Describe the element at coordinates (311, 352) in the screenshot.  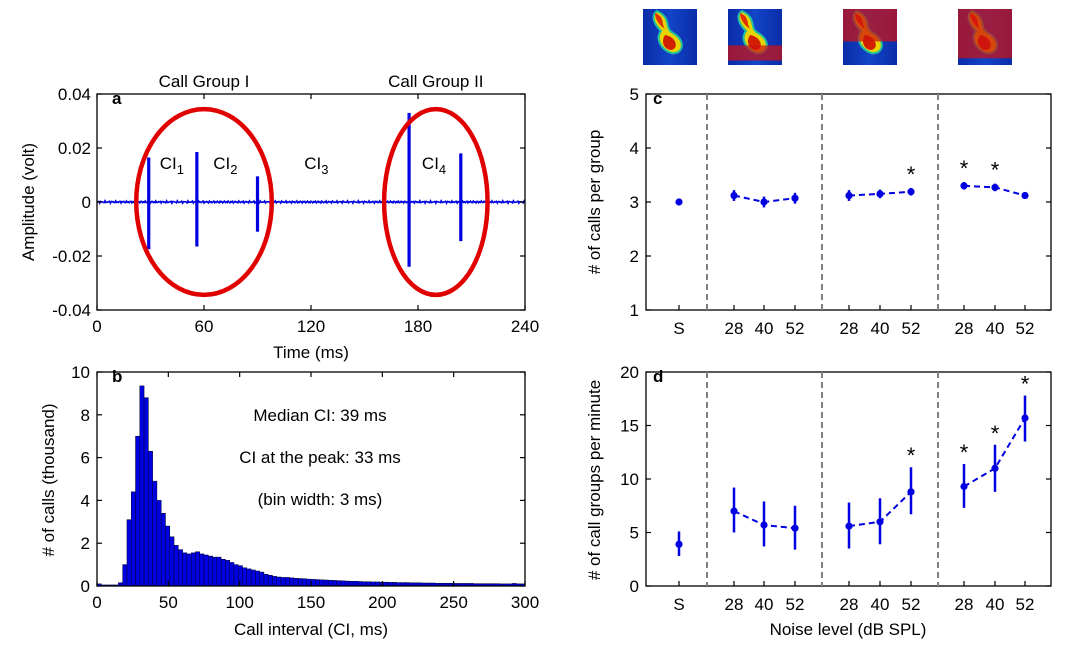
I see `panel-a-x-label: Time (ms)` at that location.